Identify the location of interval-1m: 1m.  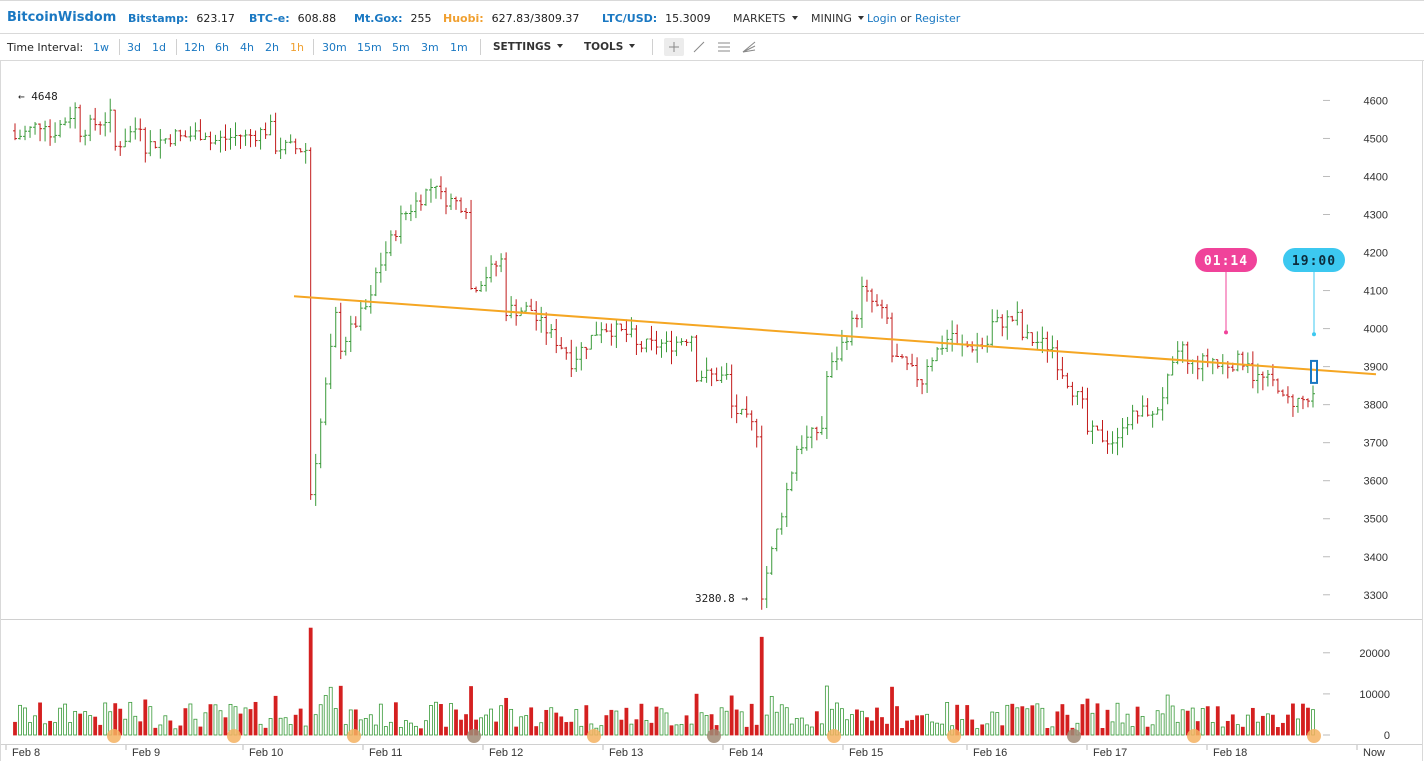
(459, 47).